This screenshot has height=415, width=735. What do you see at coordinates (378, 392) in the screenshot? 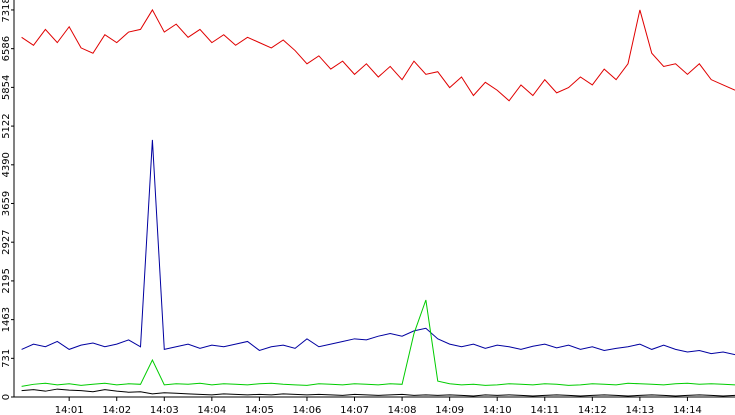
I see `series-line` at bounding box center [378, 392].